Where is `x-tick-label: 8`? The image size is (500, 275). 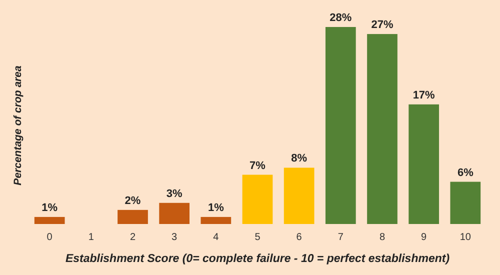
x-tick-label: 8 is located at coordinates (382, 238).